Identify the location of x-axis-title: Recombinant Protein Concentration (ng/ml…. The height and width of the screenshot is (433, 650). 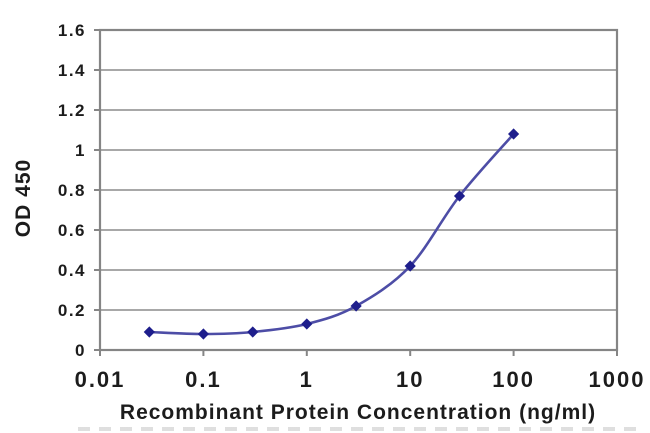
(358, 412).